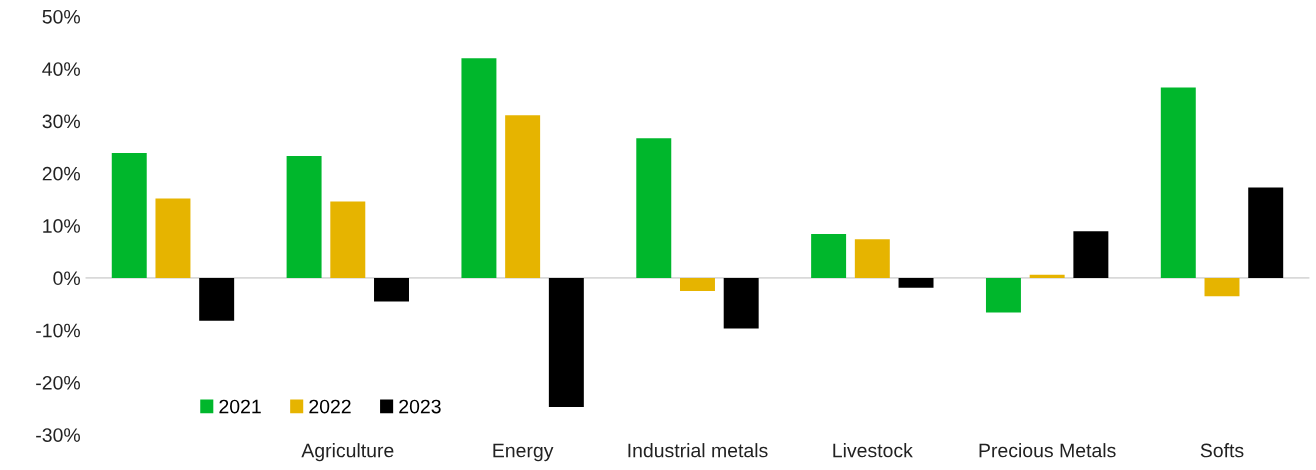 The height and width of the screenshot is (470, 1316). Describe the element at coordinates (61, 173) in the screenshot. I see `y-tick-label: 20%` at that location.